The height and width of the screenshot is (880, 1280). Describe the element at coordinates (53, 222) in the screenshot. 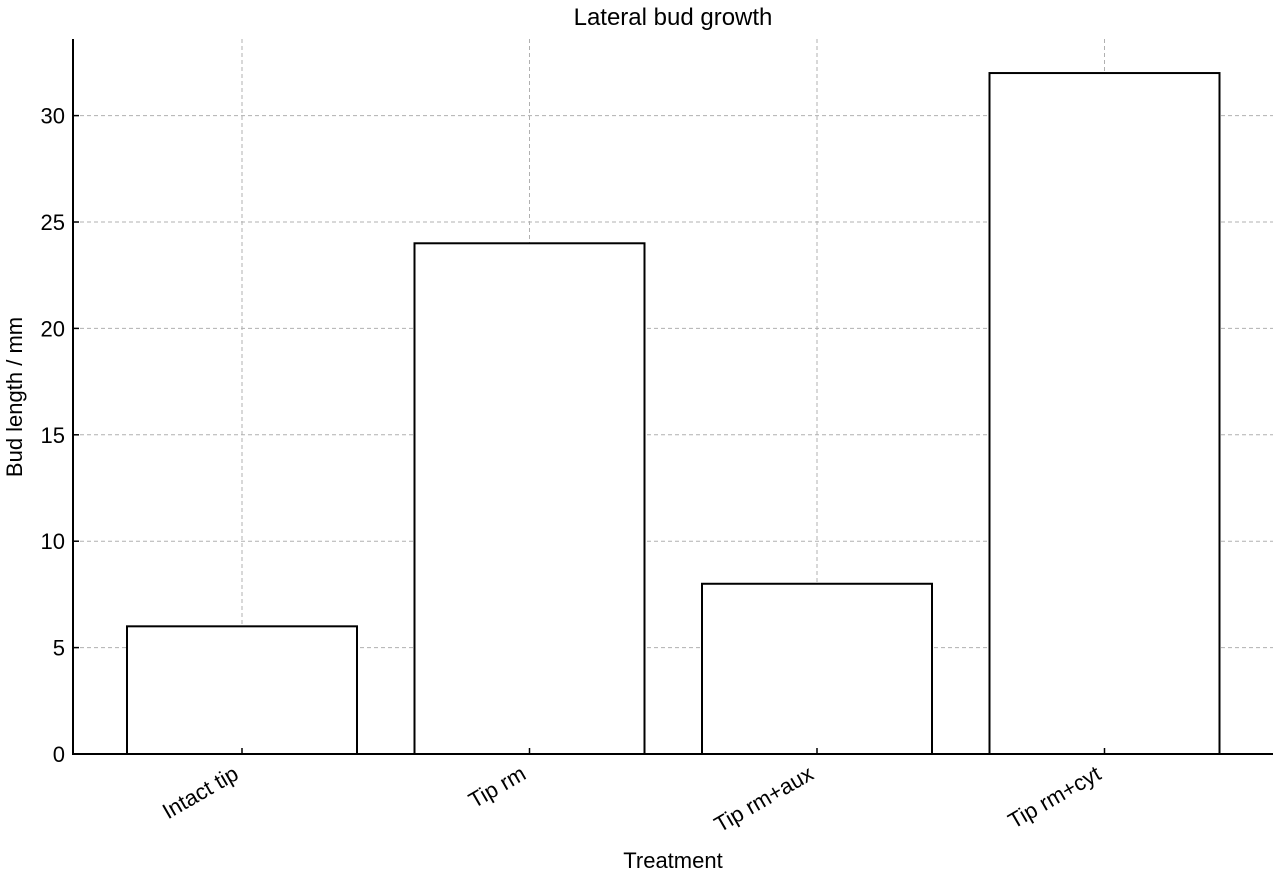

I see `y-tick-label: 25` at that location.